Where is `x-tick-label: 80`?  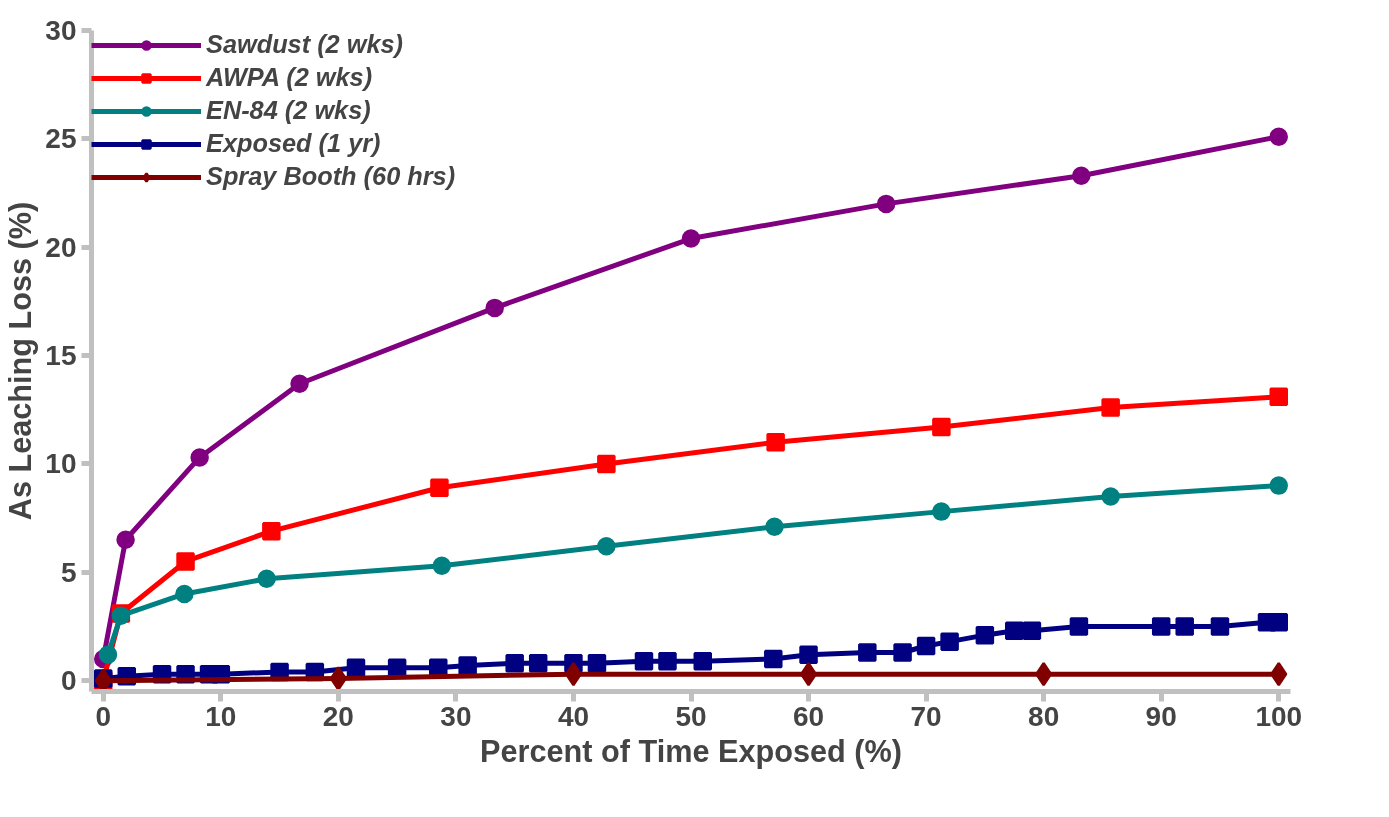
x-tick-label: 80 is located at coordinates (1044, 716).